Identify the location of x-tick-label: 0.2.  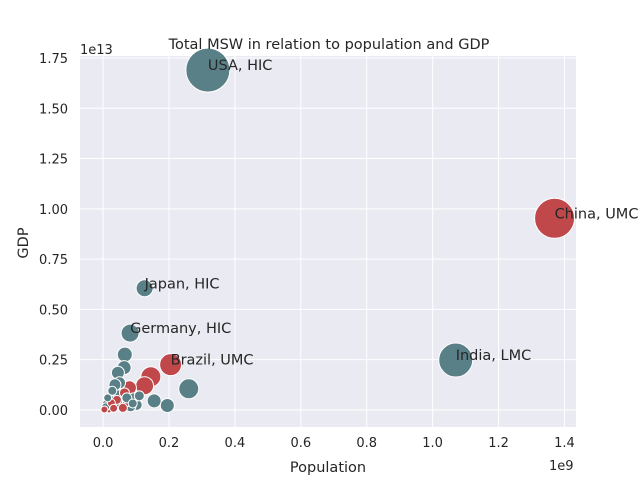
(169, 443).